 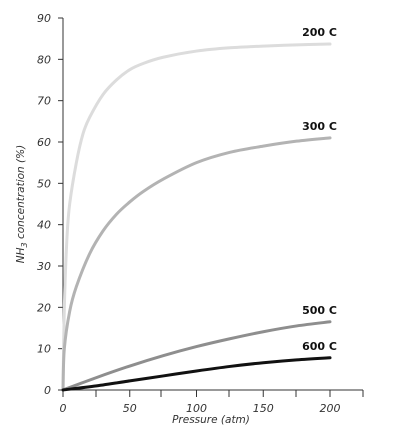 I want to click on x-ticks: 0 50 100 150 200, so click(x=212, y=402).